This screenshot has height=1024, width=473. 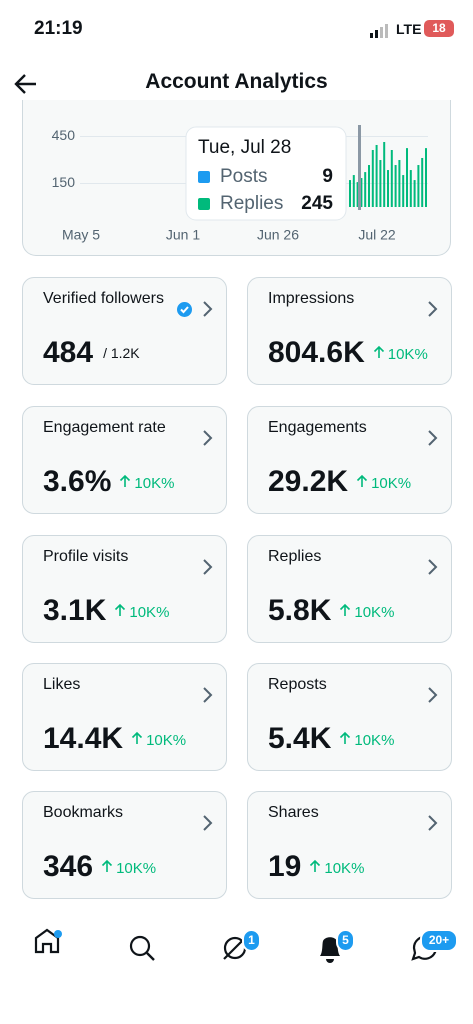 What do you see at coordinates (64, 182) in the screenshot?
I see `y-tick-label: 150` at bounding box center [64, 182].